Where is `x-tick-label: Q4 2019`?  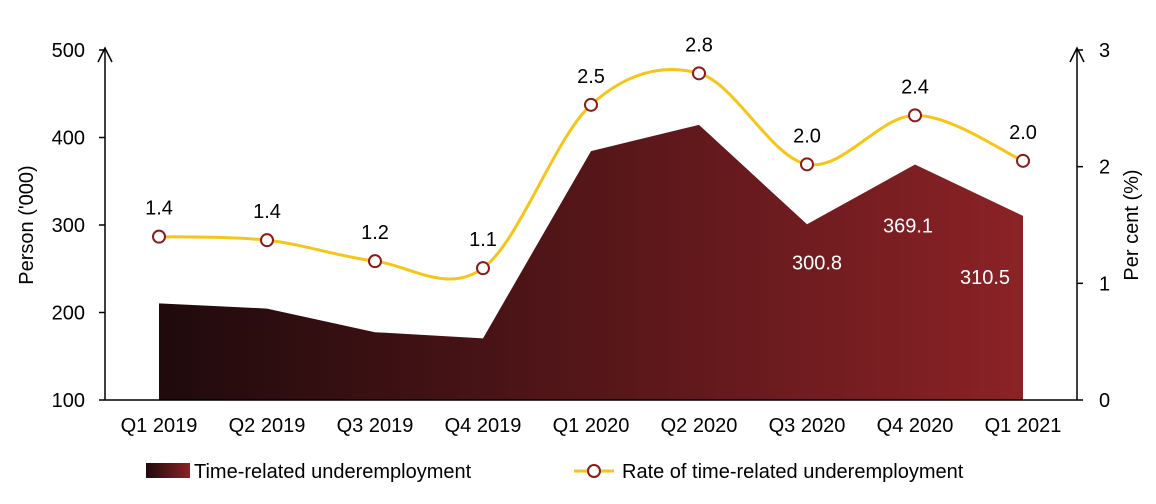 x-tick-label: Q4 2019 is located at coordinates (483, 426).